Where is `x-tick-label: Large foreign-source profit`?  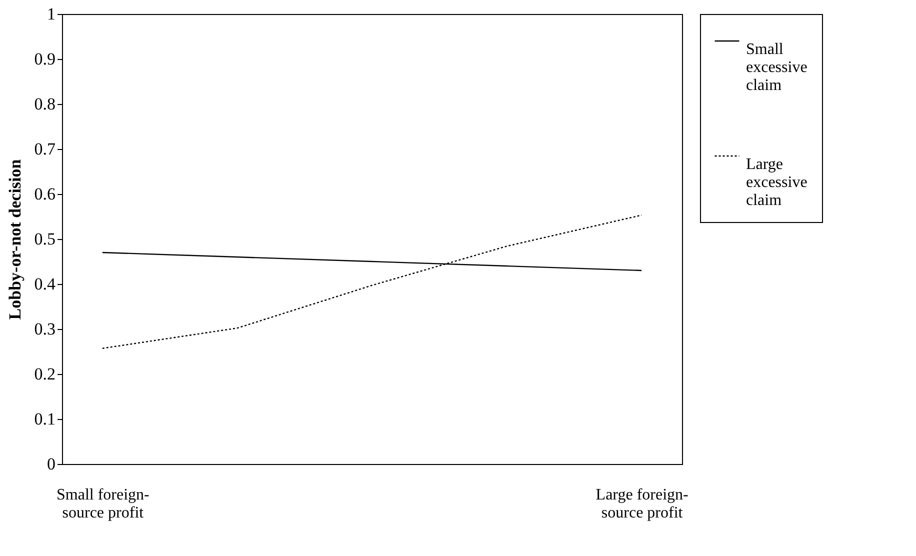
x-tick-label: Large foreign-source profit is located at coordinates (642, 504).